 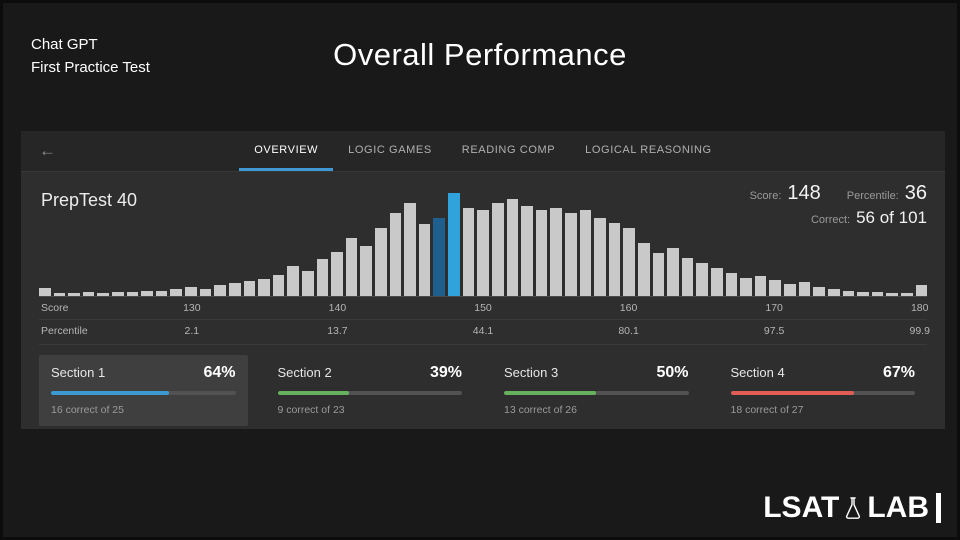 What do you see at coordinates (757, 372) in the screenshot?
I see `section-label: Section 4` at bounding box center [757, 372].